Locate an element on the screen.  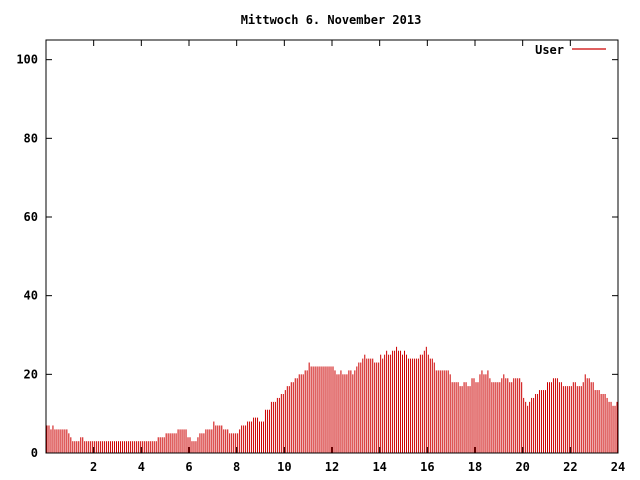
x-tick-label: 20 is located at coordinates (522, 467).